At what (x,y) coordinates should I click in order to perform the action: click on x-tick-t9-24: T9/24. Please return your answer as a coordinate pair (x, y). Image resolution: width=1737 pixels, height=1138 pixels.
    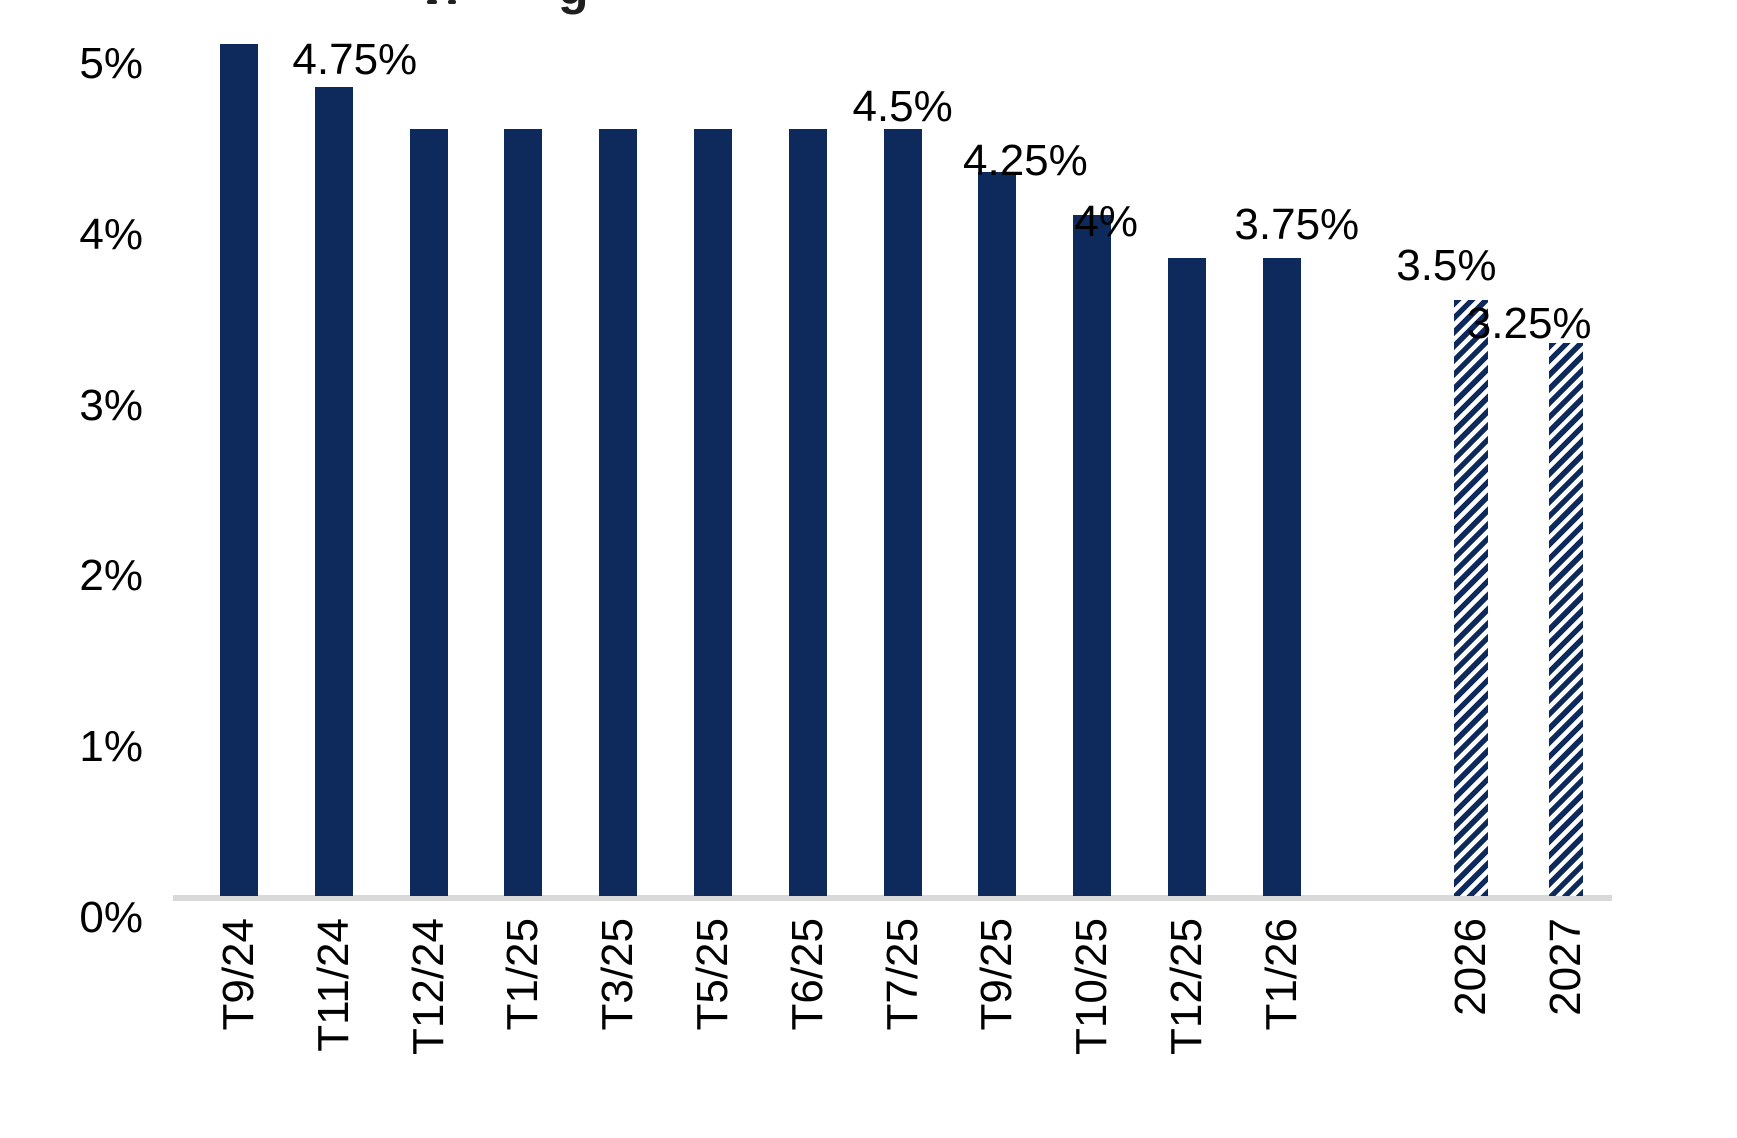
    Looking at the image, I should click on (238, 974).